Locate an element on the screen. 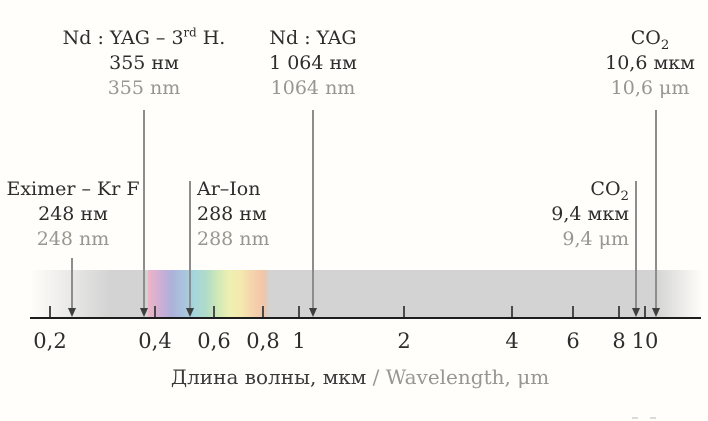 This screenshot has width=708, height=421. laser-wavelength-ru-ar-ion: 288 нм is located at coordinates (232, 214).